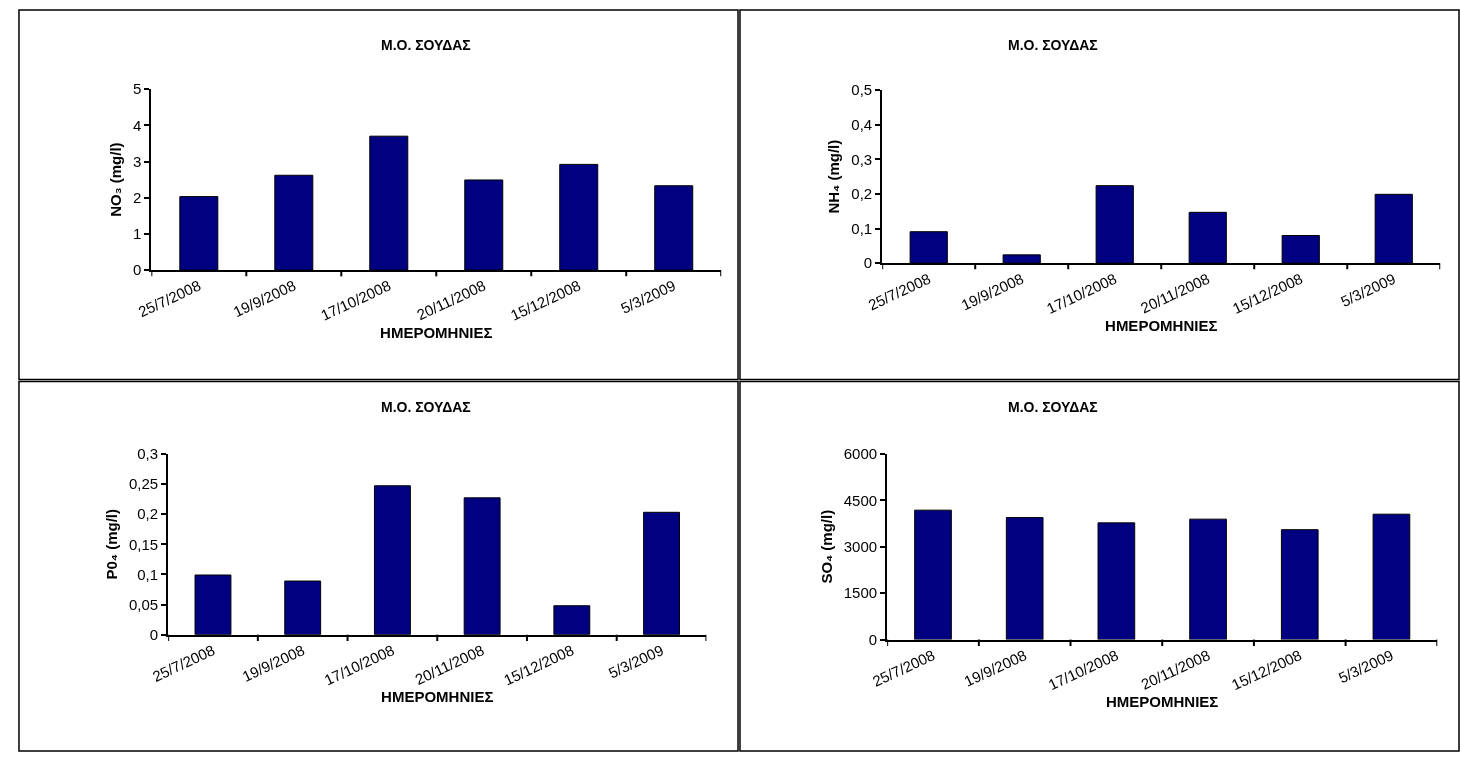 Image resolution: width=1460 pixels, height=760 pixels. Describe the element at coordinates (115, 179) in the screenshot. I see `y-axis-title: NO₃ (mg/l)` at that location.